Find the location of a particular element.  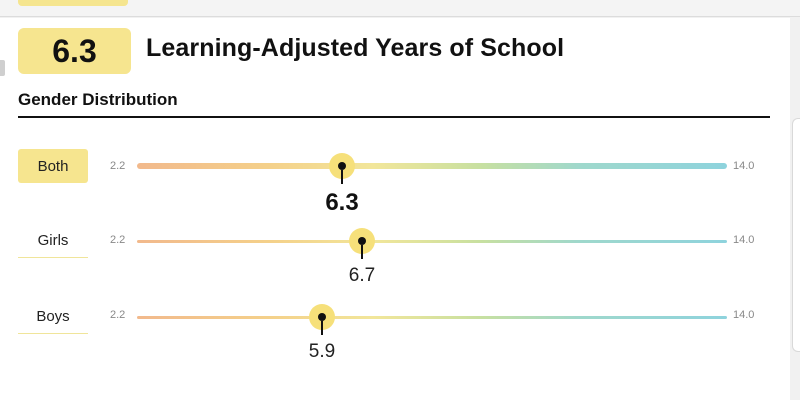

value-label: 5.9 is located at coordinates (322, 351).